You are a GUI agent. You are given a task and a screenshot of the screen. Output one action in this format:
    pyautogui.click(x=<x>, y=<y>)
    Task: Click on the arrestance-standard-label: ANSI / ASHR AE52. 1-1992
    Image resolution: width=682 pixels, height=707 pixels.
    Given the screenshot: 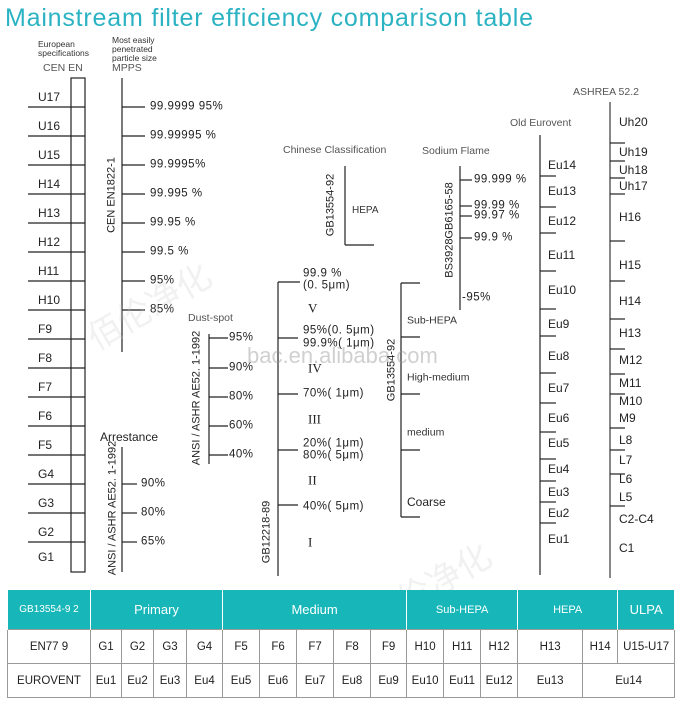 What is the action you would take?
    pyautogui.click(x=112, y=508)
    